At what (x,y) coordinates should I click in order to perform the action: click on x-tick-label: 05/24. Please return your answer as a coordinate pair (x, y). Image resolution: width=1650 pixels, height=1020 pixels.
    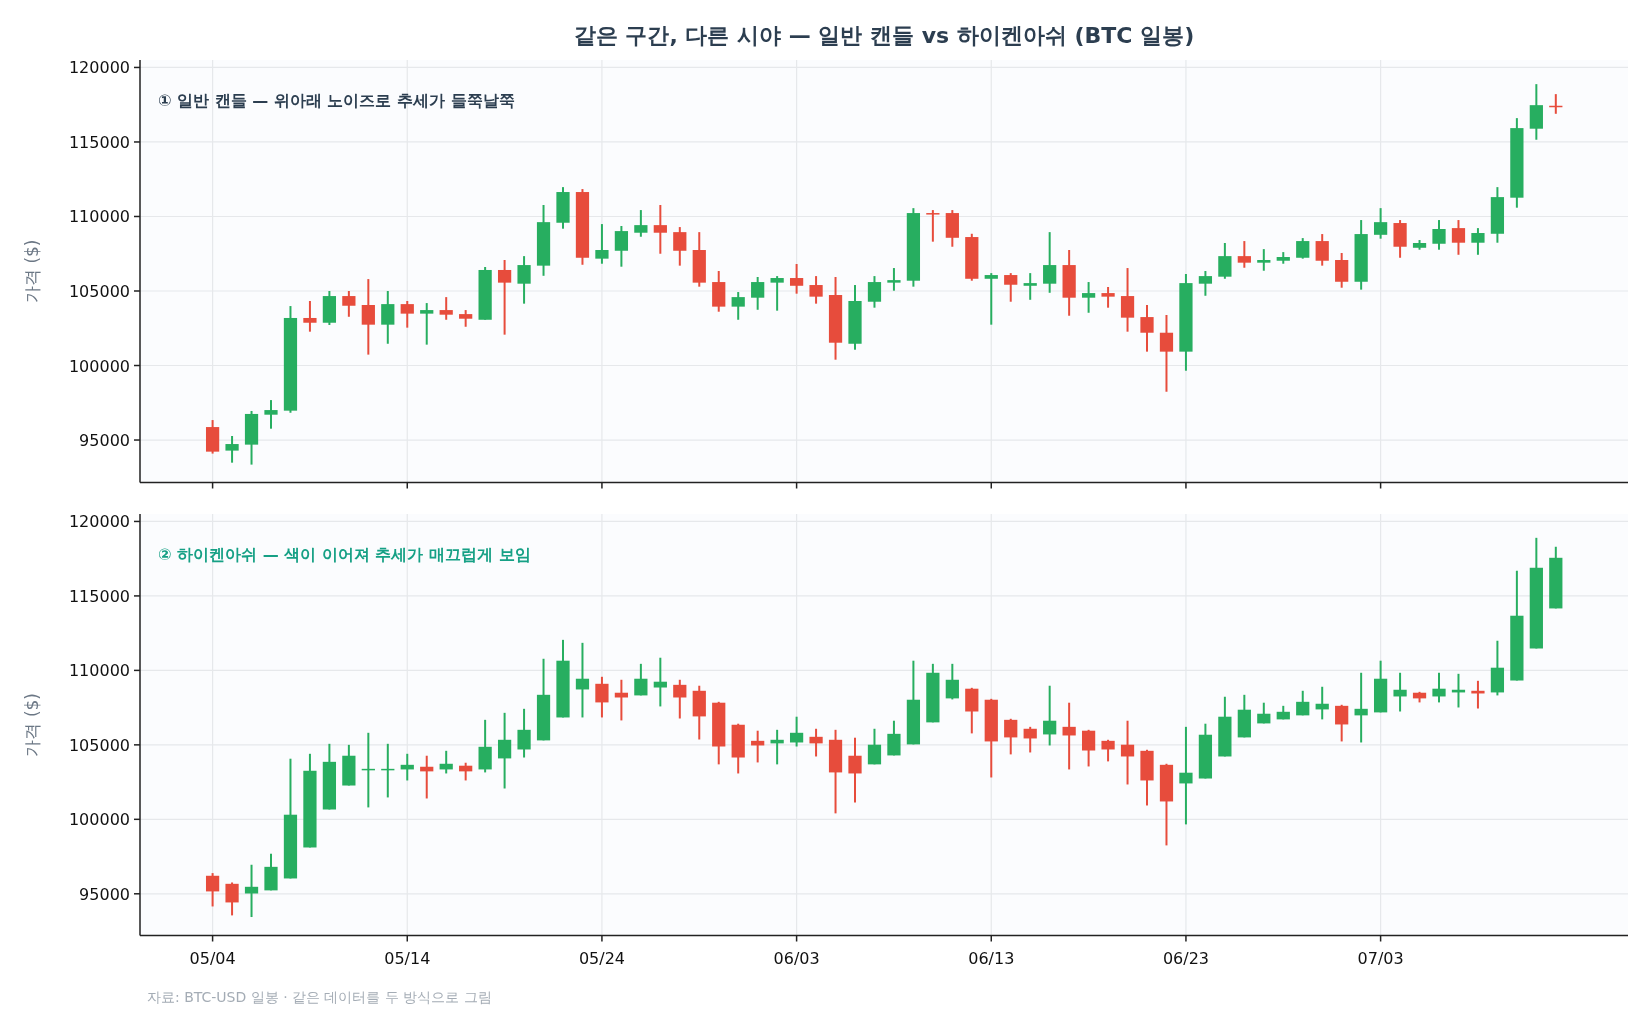
    Looking at the image, I should click on (601, 958).